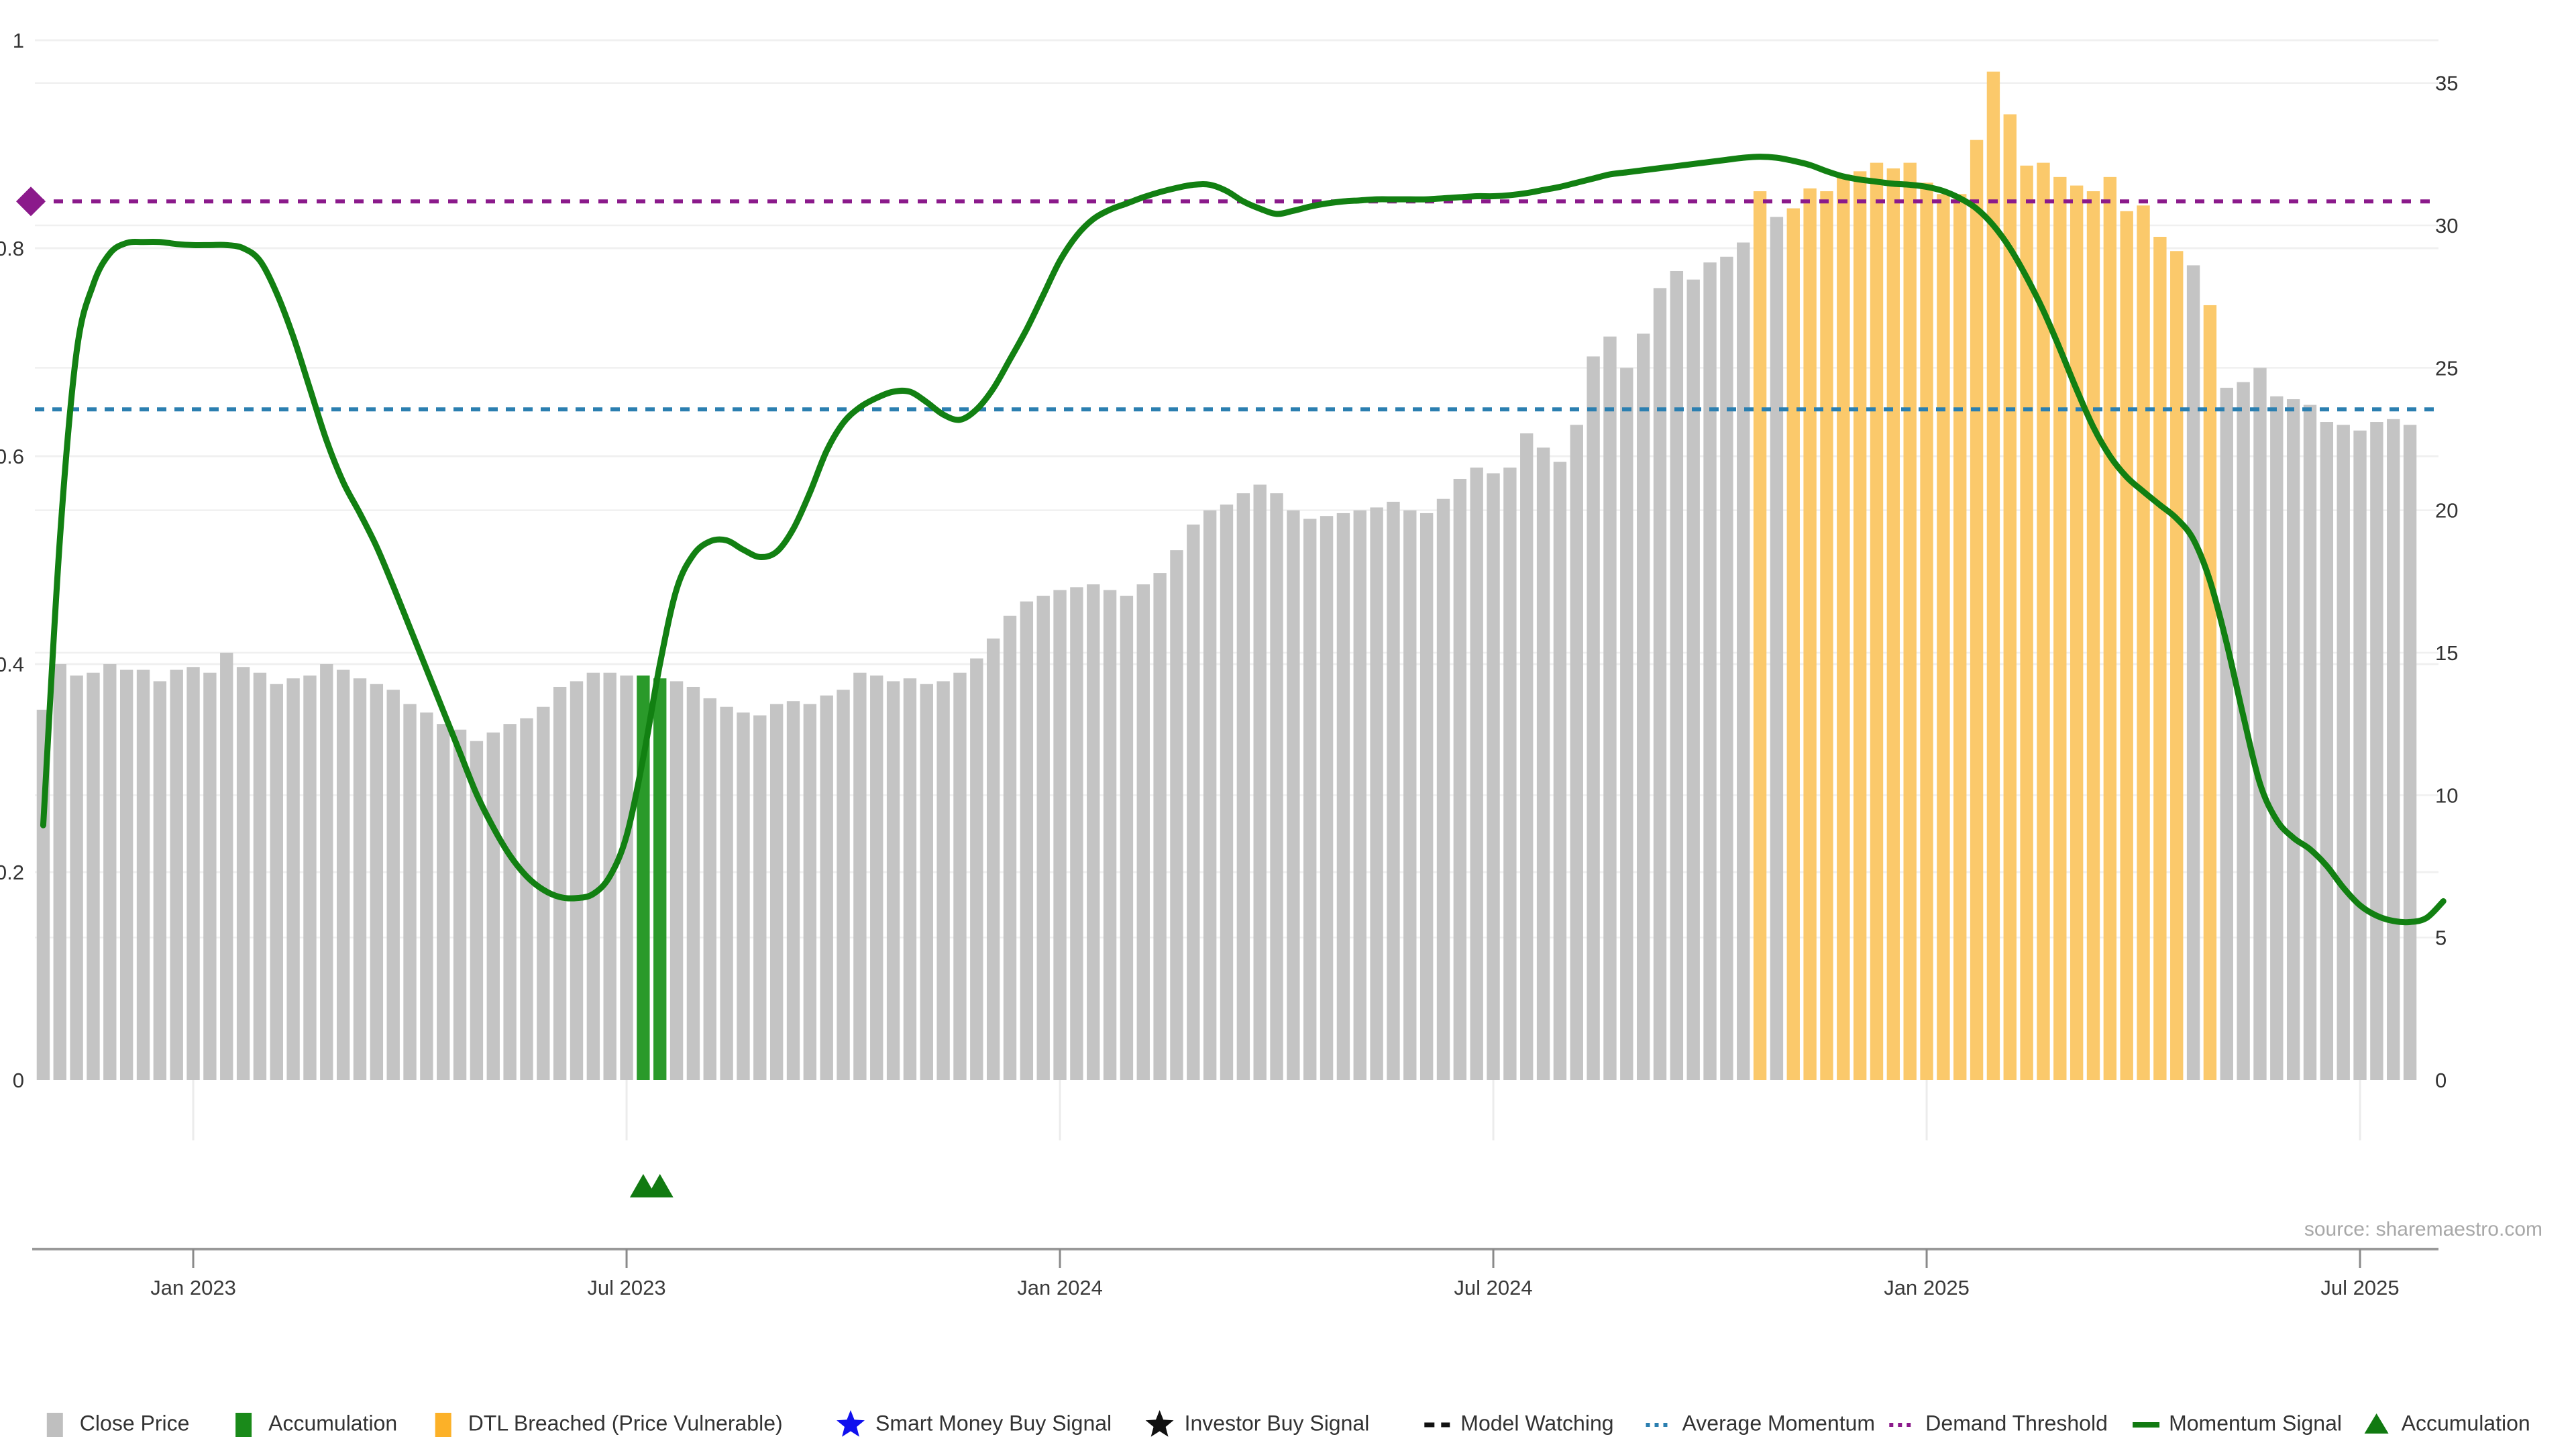 This screenshot has width=2576, height=1449. I want to click on legend-accumulation-marker: Accumulation, so click(2447, 1423).